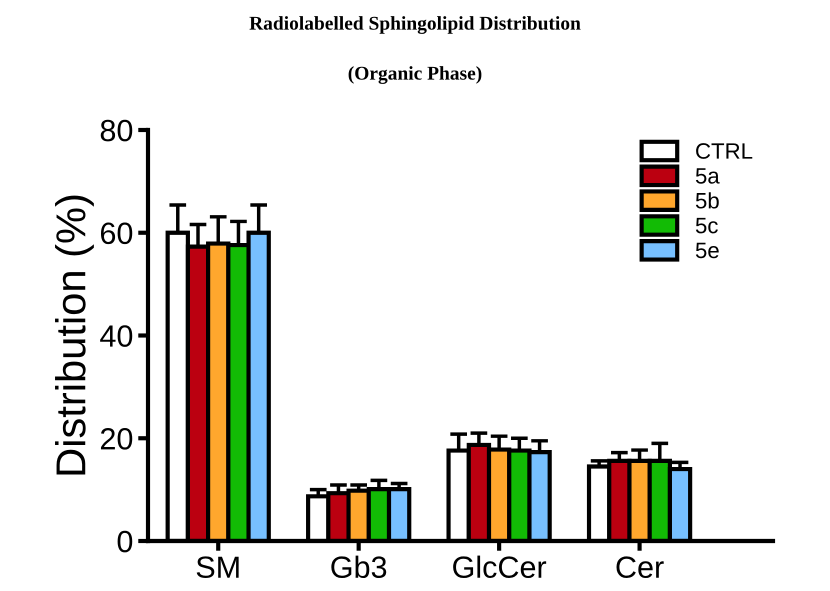  I want to click on y-tick-label: 20, so click(116, 439).